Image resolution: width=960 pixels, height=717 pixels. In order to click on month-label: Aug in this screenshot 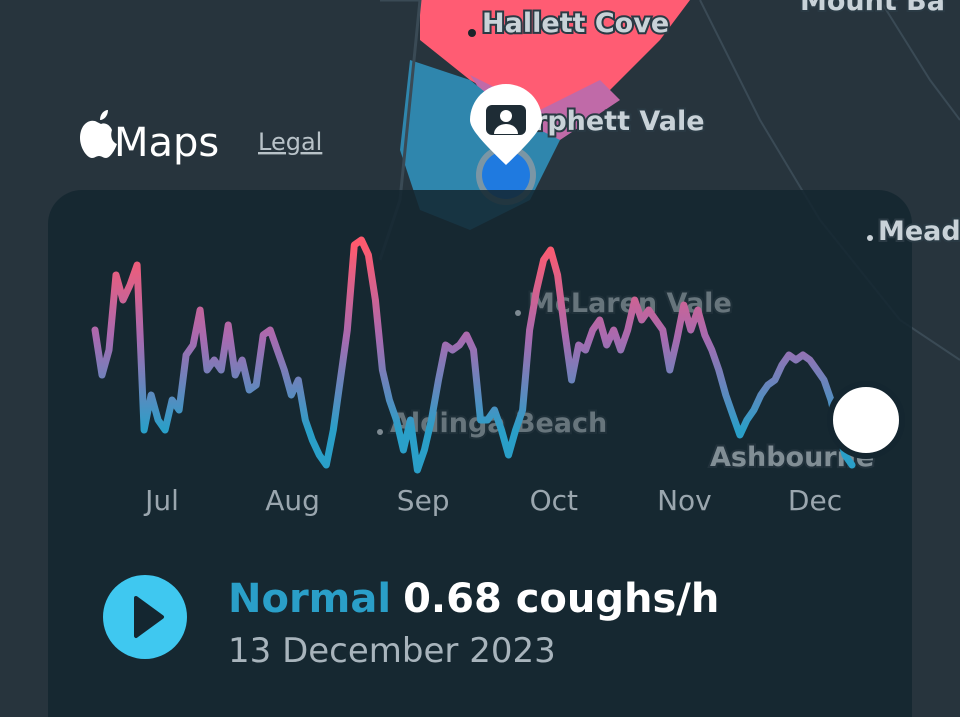, I will do `click(292, 500)`.